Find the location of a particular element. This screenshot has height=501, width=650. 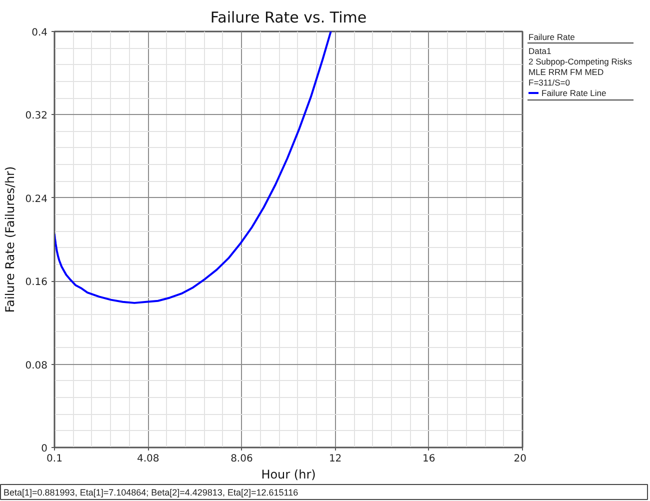

text: MLE RRM FM MED is located at coordinates (566, 72).